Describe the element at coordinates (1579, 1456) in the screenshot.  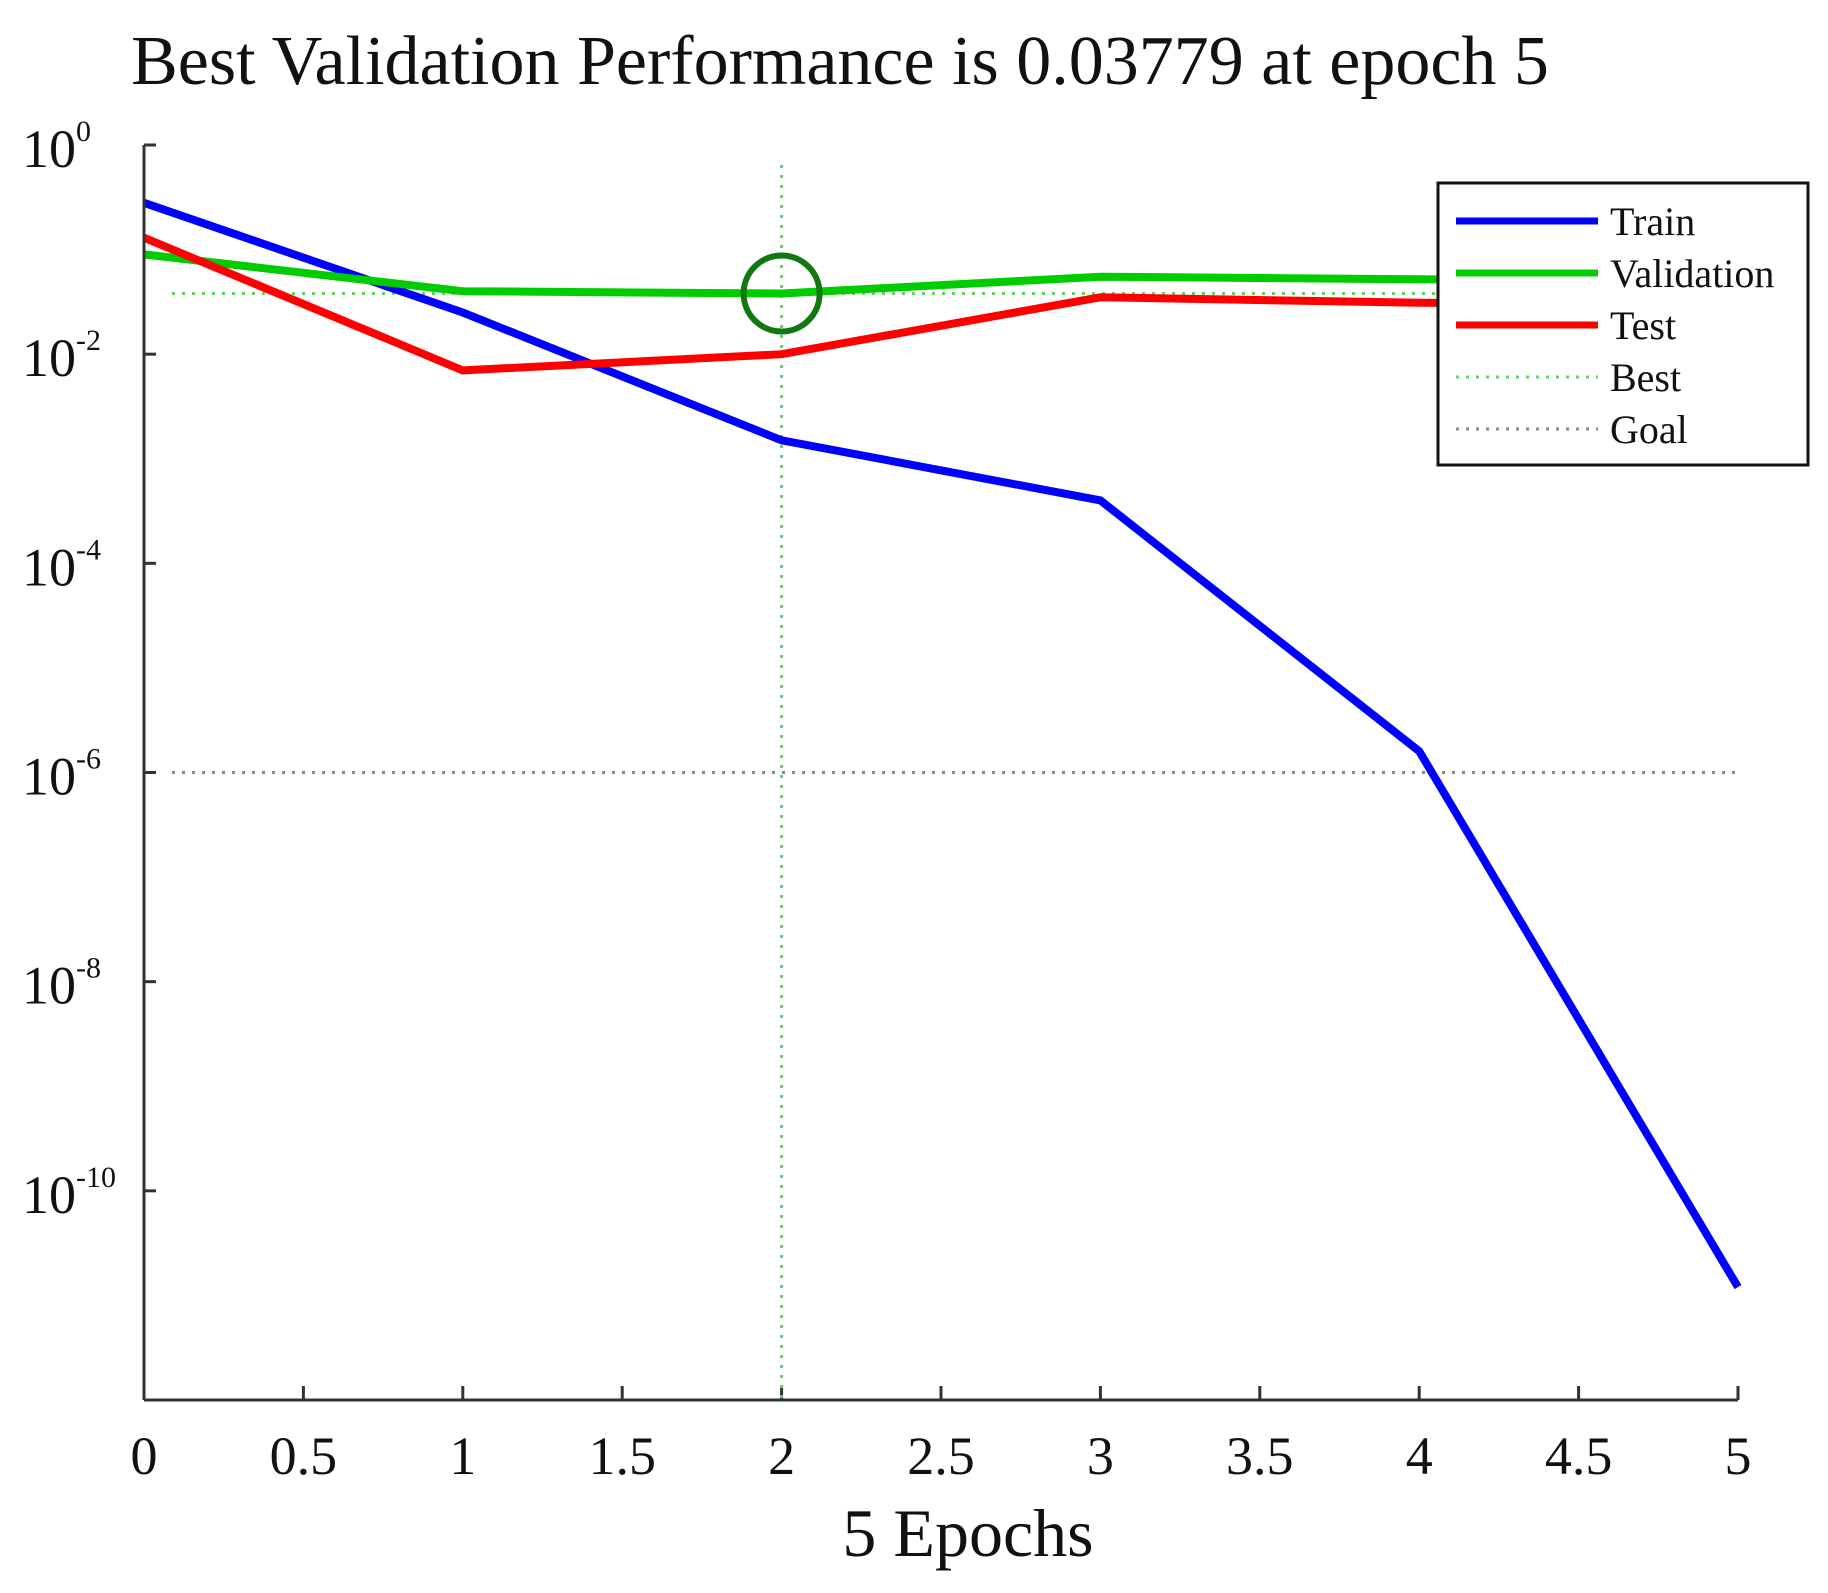
I see `x-tick-label: 4.5` at that location.